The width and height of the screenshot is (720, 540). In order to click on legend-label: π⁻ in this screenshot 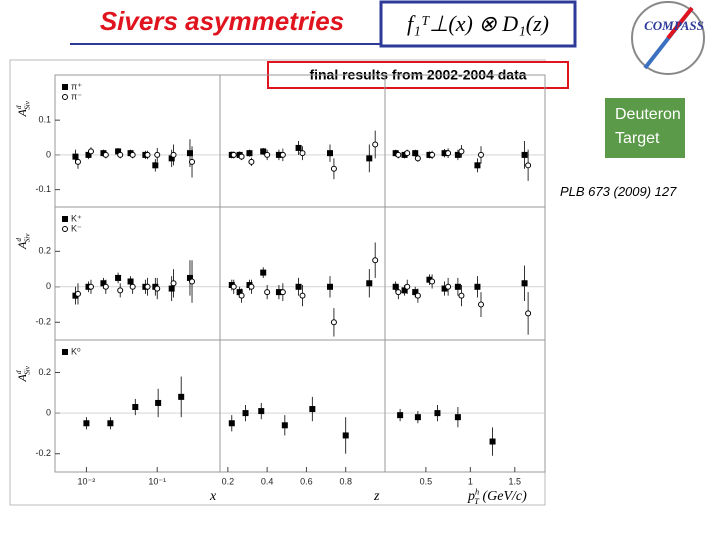, I will do `click(76, 96)`.